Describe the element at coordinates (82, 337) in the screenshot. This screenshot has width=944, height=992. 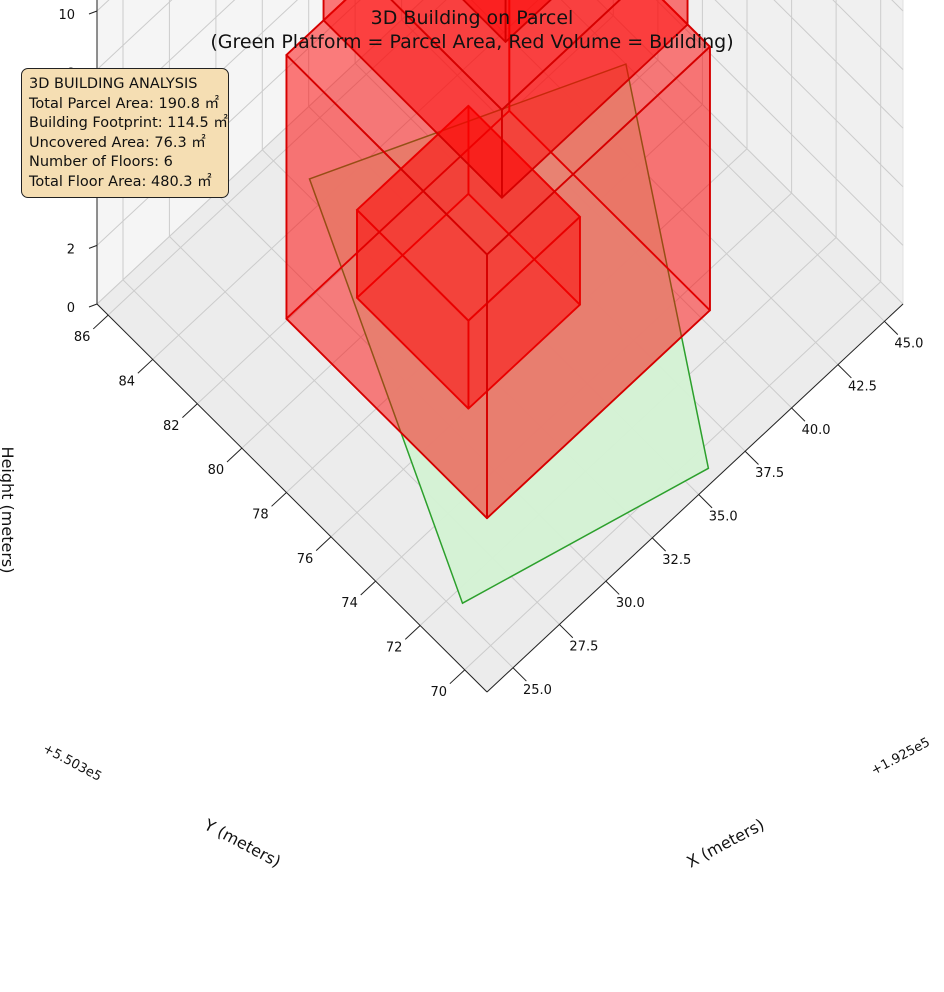
I see `y-tick-label: 86` at that location.